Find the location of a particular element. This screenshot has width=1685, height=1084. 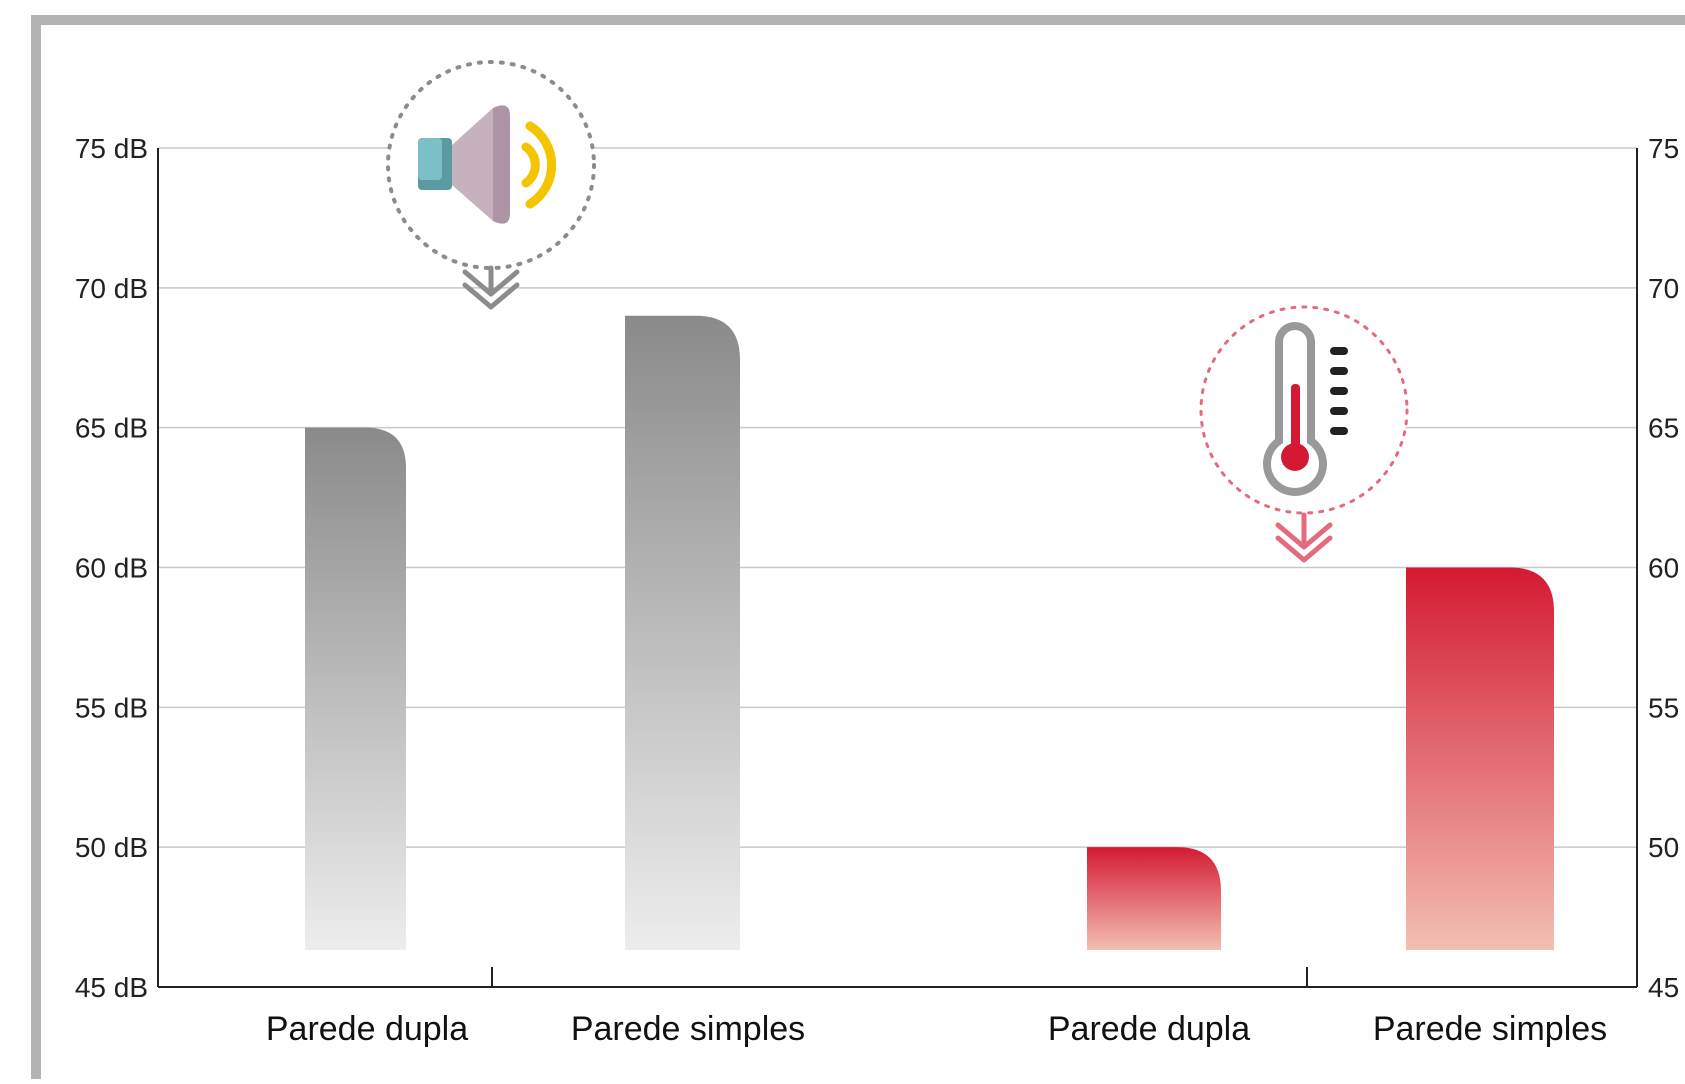

right-y-tick-label: 50 is located at coordinates (1663, 847).